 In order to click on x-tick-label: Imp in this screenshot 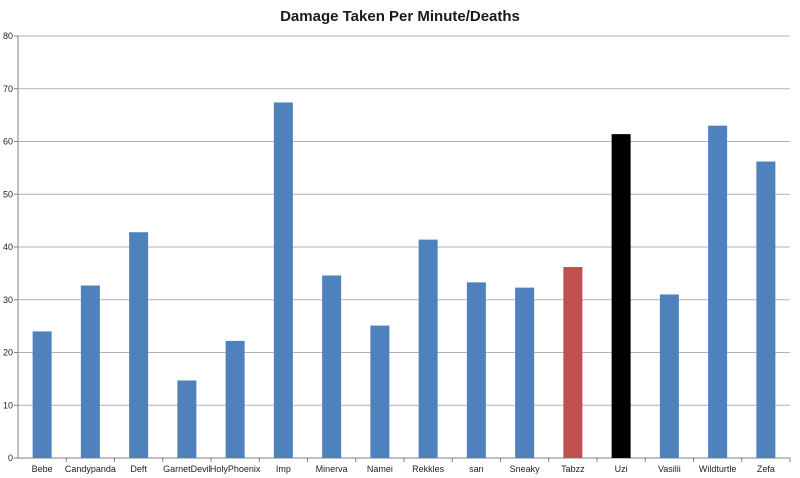, I will do `click(283, 469)`.